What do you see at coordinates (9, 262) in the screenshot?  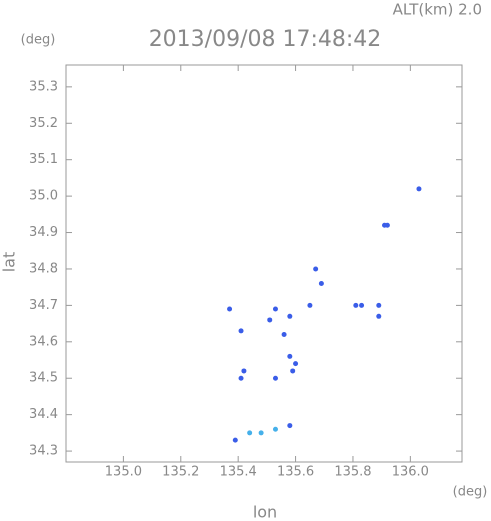 I see `y-axis-label: lat` at bounding box center [9, 262].